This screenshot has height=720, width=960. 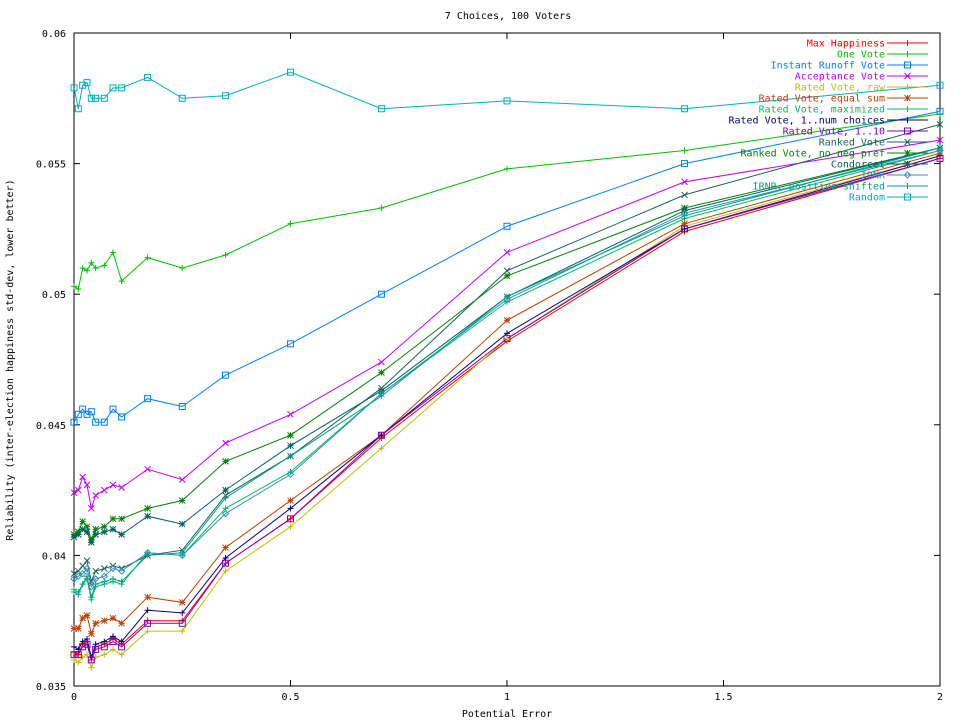 I want to click on legend-marker-one-vote, so click(x=907, y=54).